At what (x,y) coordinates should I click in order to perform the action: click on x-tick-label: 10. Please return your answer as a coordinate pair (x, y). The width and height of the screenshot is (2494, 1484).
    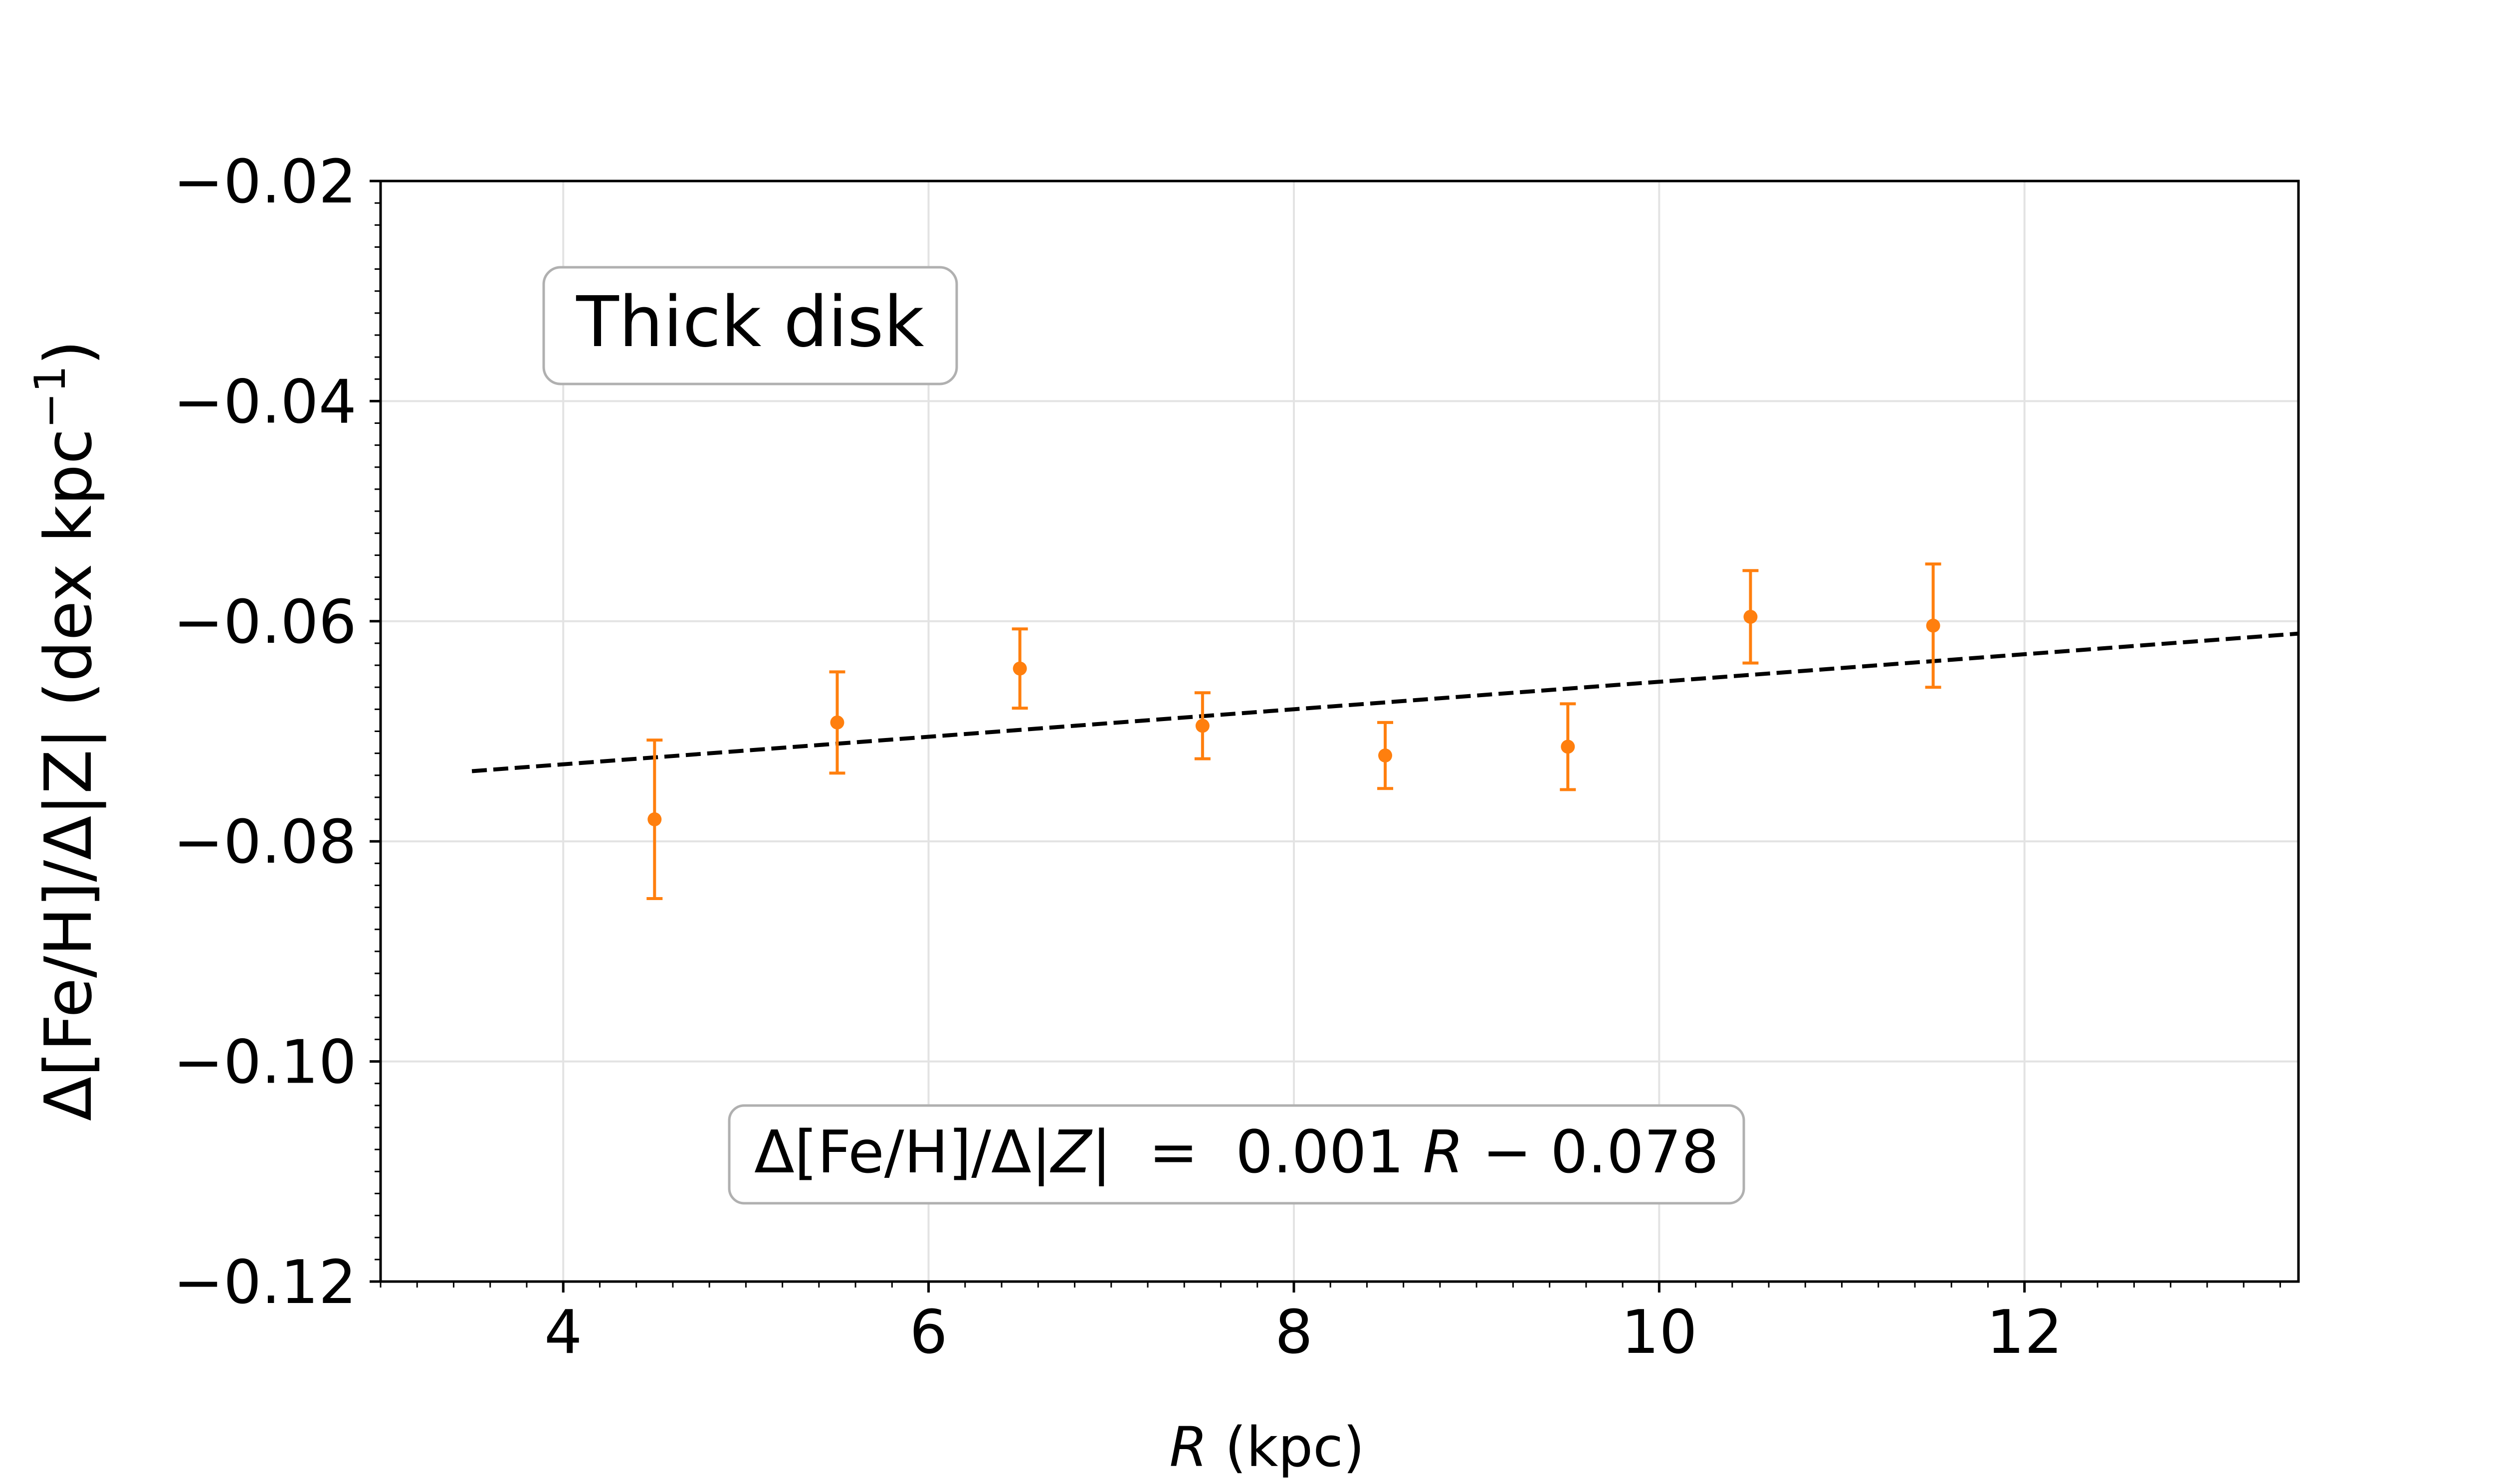
    Looking at the image, I should click on (1659, 1332).